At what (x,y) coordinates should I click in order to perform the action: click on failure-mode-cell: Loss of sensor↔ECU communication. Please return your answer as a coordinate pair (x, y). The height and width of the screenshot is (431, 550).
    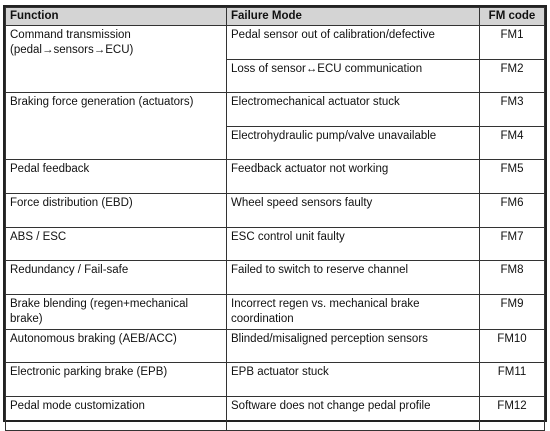
    Looking at the image, I should click on (353, 76).